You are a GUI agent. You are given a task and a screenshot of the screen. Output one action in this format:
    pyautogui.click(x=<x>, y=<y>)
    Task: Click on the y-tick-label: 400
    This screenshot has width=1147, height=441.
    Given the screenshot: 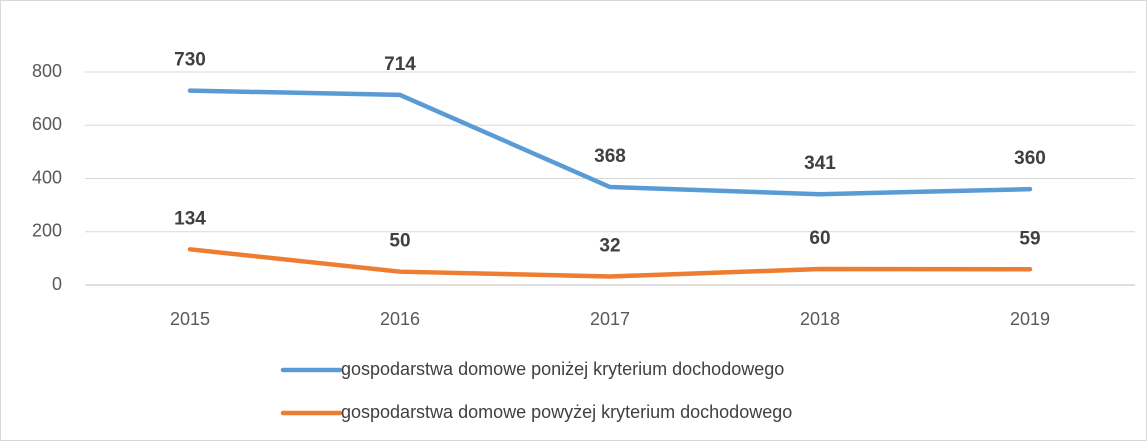 What is the action you would take?
    pyautogui.click(x=47, y=177)
    